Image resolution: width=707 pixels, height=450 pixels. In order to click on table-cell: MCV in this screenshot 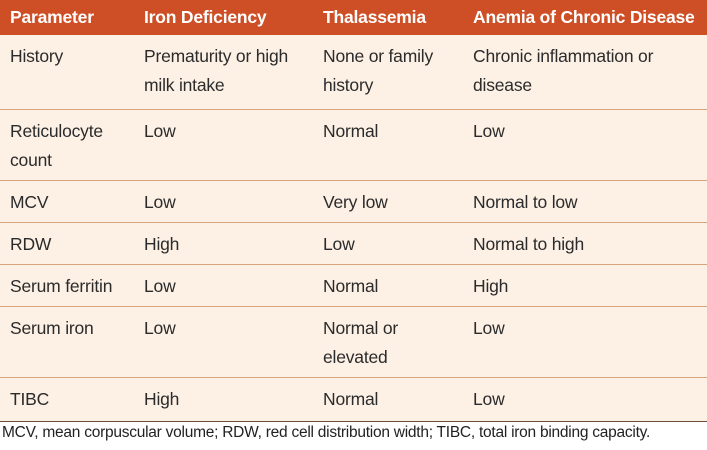, I will do `click(67, 201)`.